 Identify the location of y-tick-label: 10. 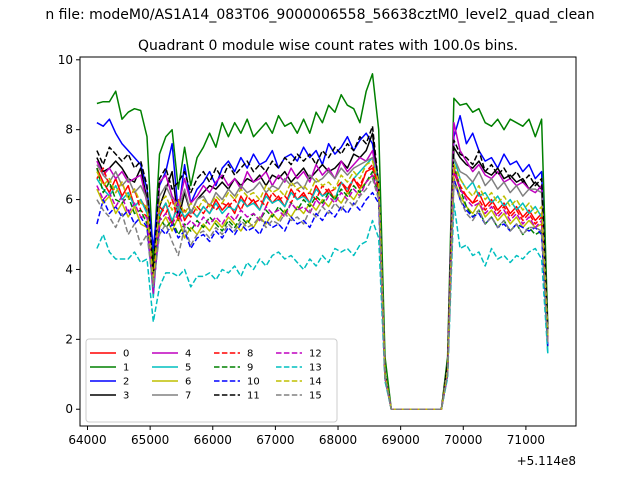
(65, 60).